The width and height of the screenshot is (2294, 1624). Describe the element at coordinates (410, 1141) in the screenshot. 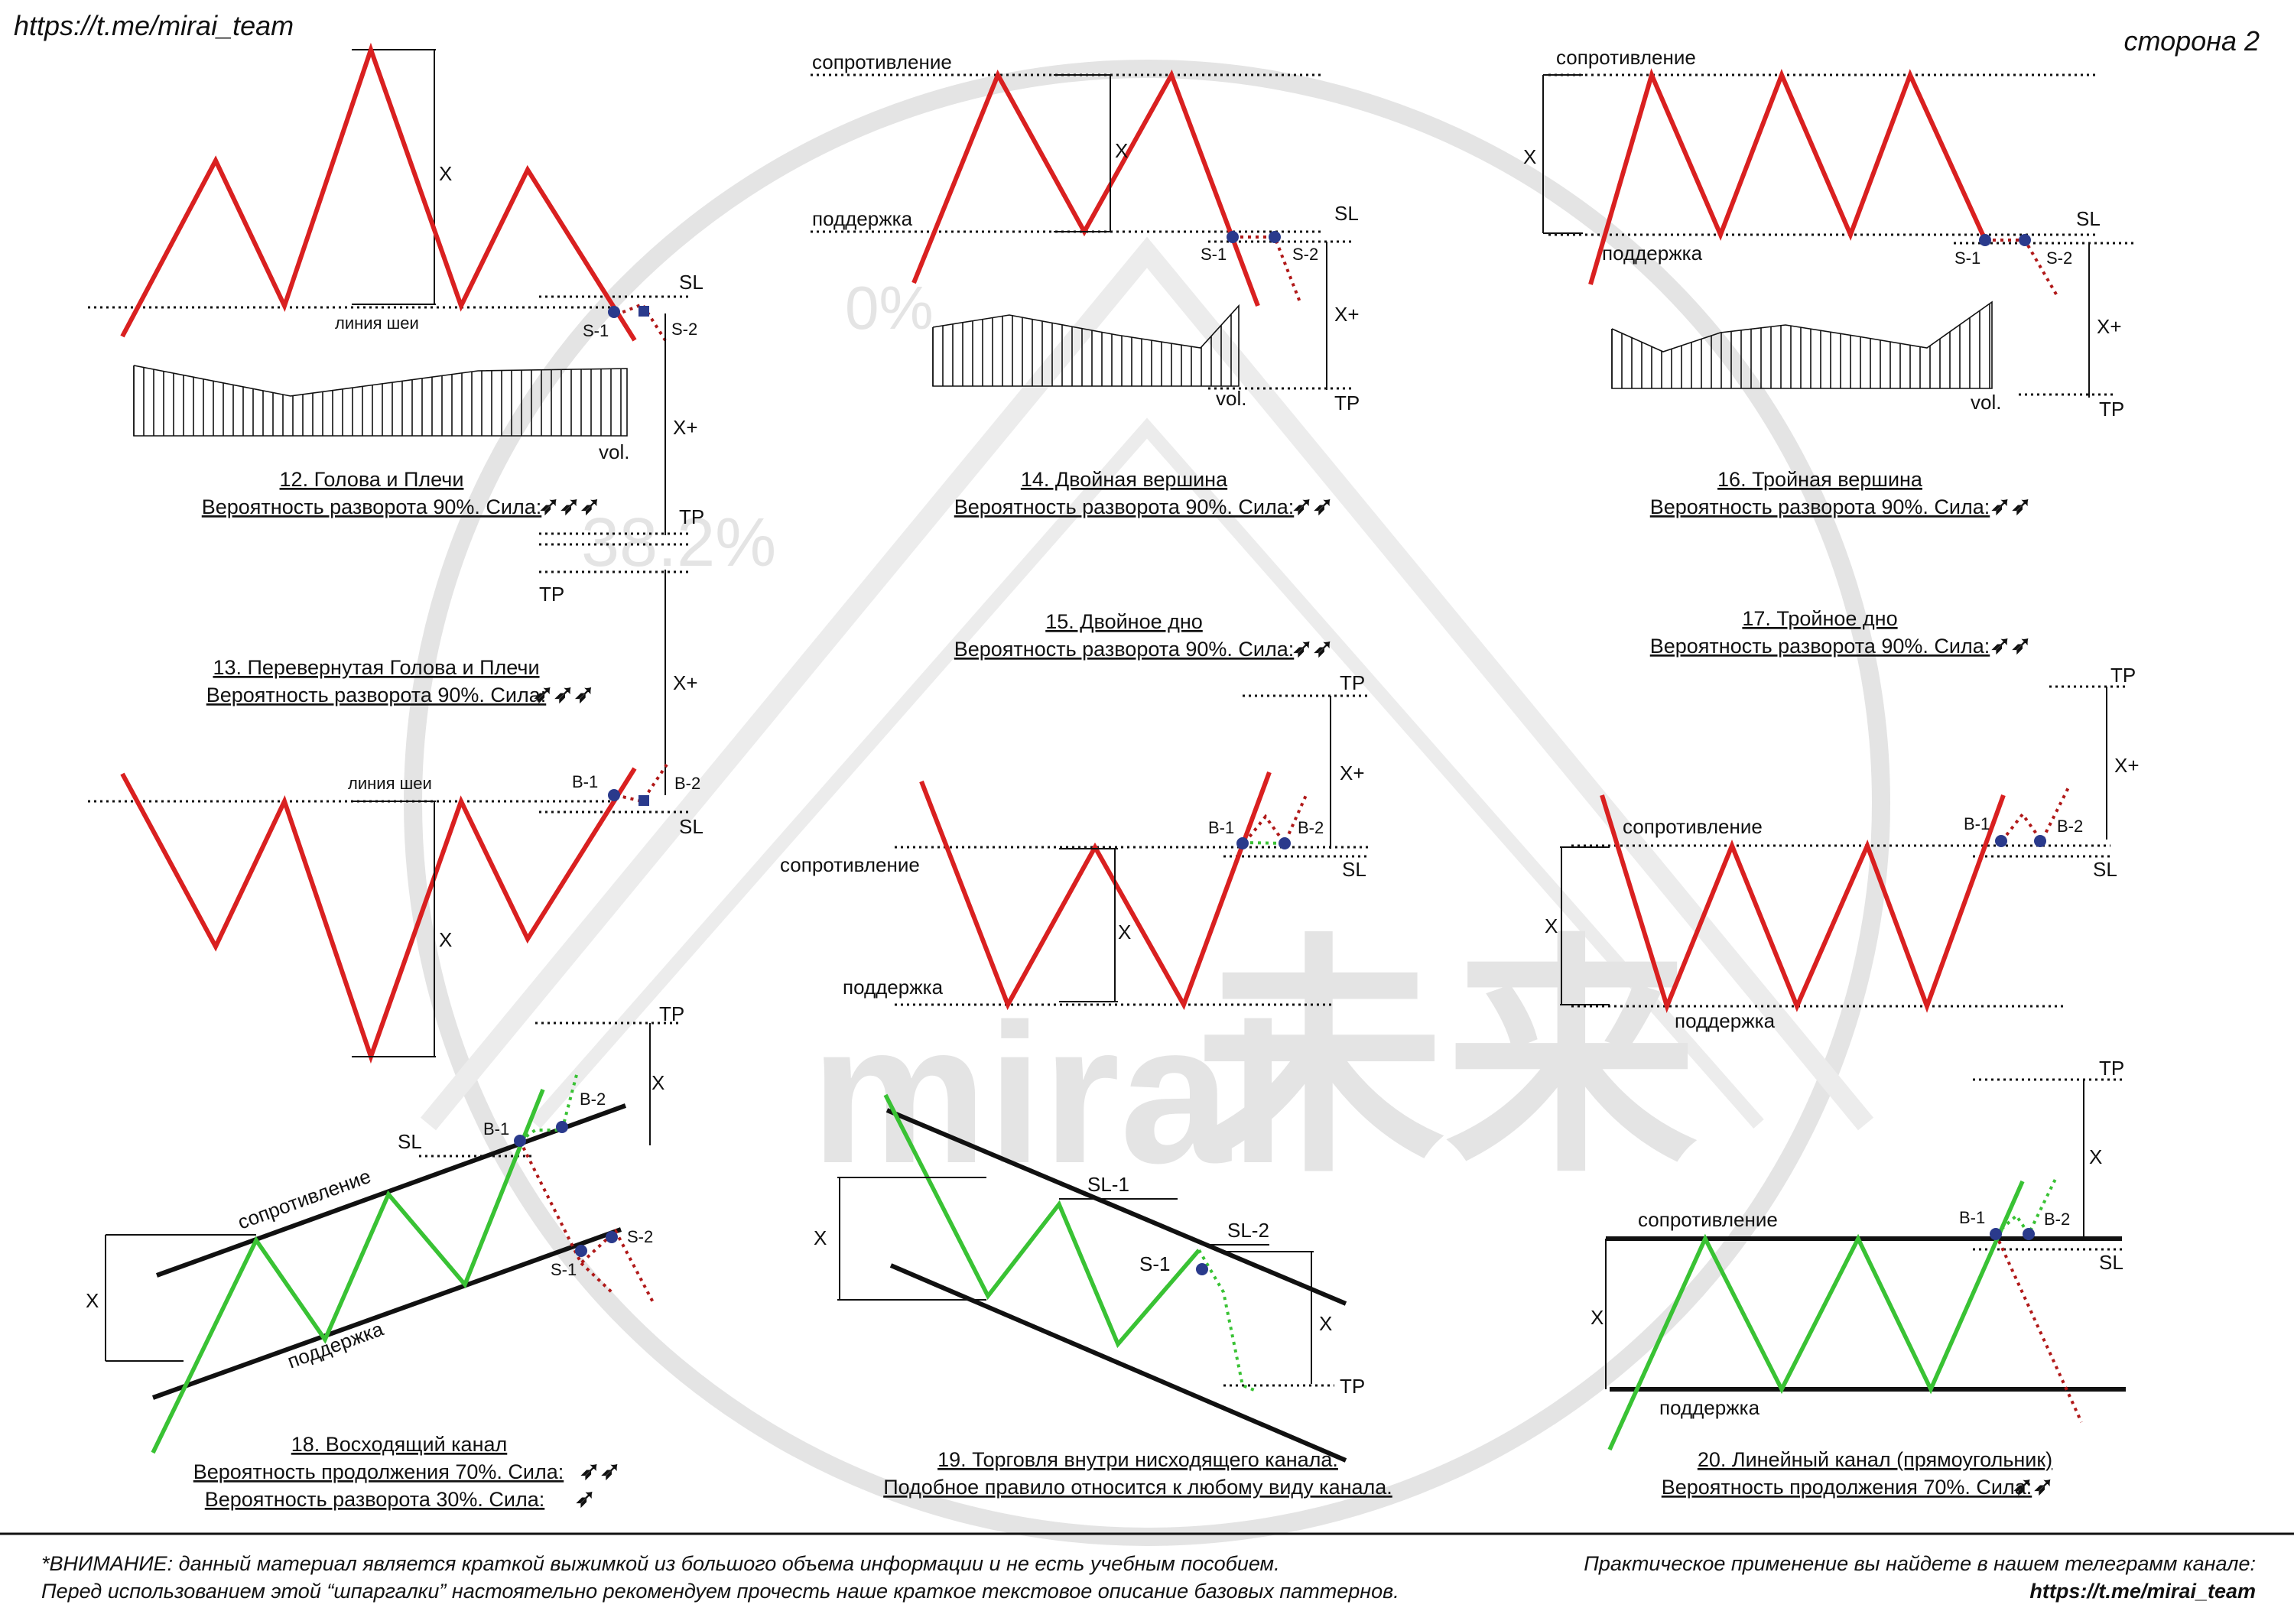

I see `p18-sl: SL` at that location.